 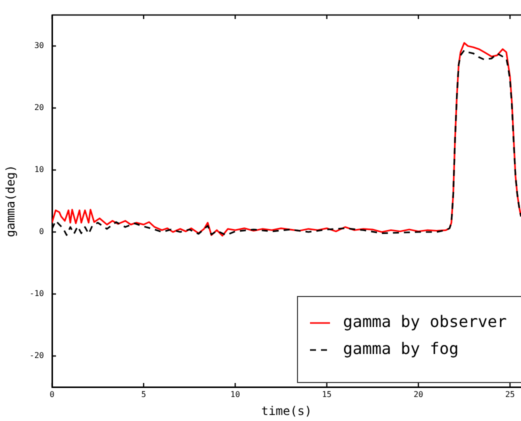 What do you see at coordinates (419, 394) in the screenshot?
I see `x-tick-label: 20` at bounding box center [419, 394].